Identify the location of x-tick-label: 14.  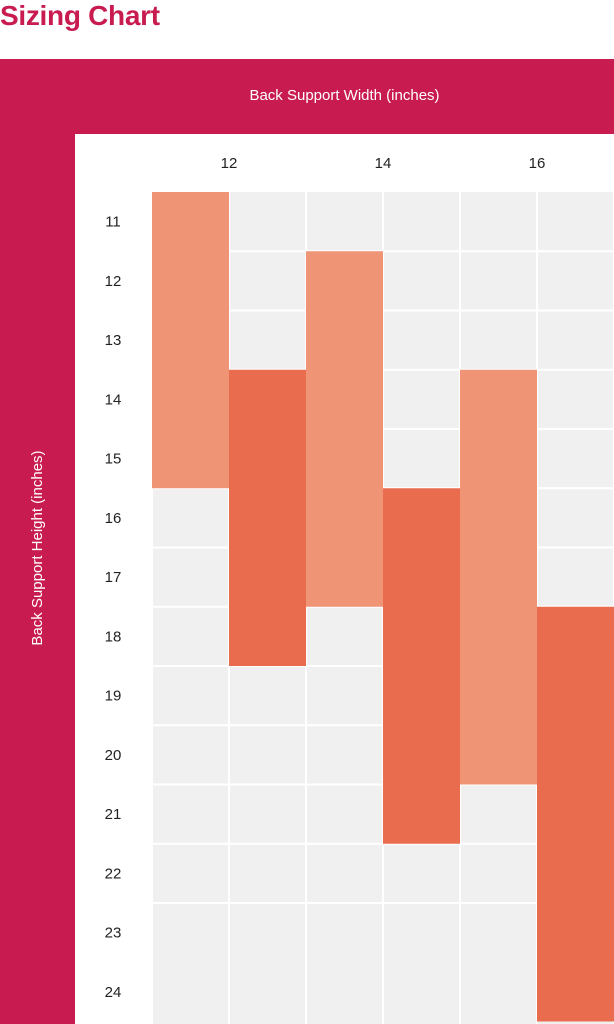
(383, 163).